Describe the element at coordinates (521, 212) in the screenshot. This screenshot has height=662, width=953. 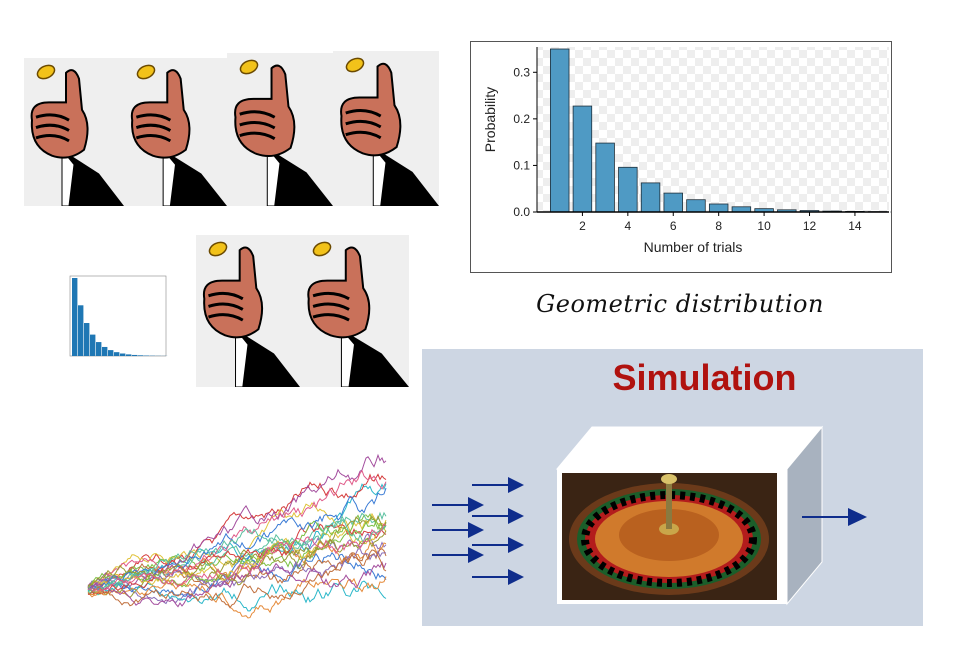
I see `y-tick-label: 0.0` at that location.